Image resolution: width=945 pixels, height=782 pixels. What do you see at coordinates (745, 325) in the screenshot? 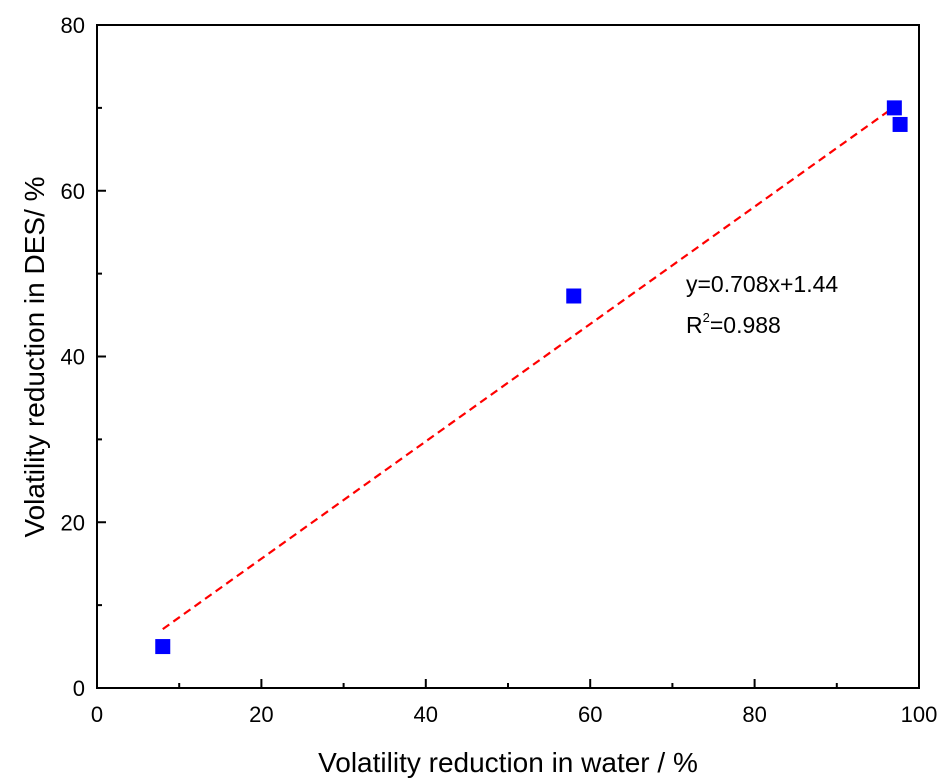
I see `r-squared-value: =0.988` at bounding box center [745, 325].